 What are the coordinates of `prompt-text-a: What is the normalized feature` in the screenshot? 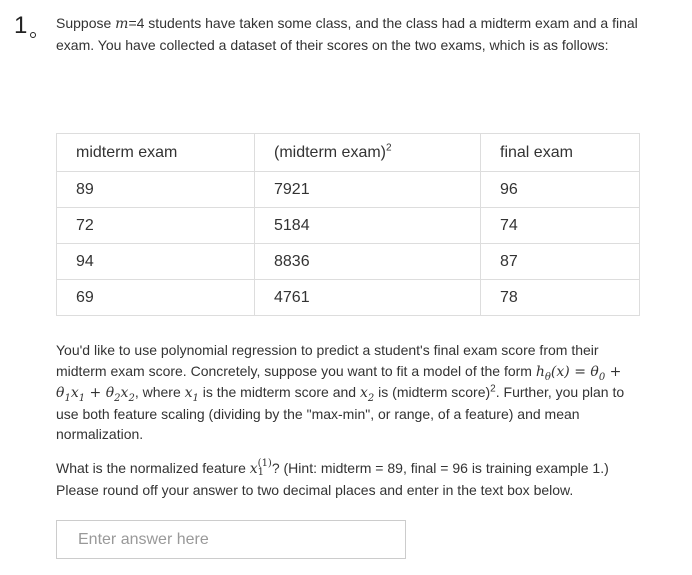 It's located at (153, 468).